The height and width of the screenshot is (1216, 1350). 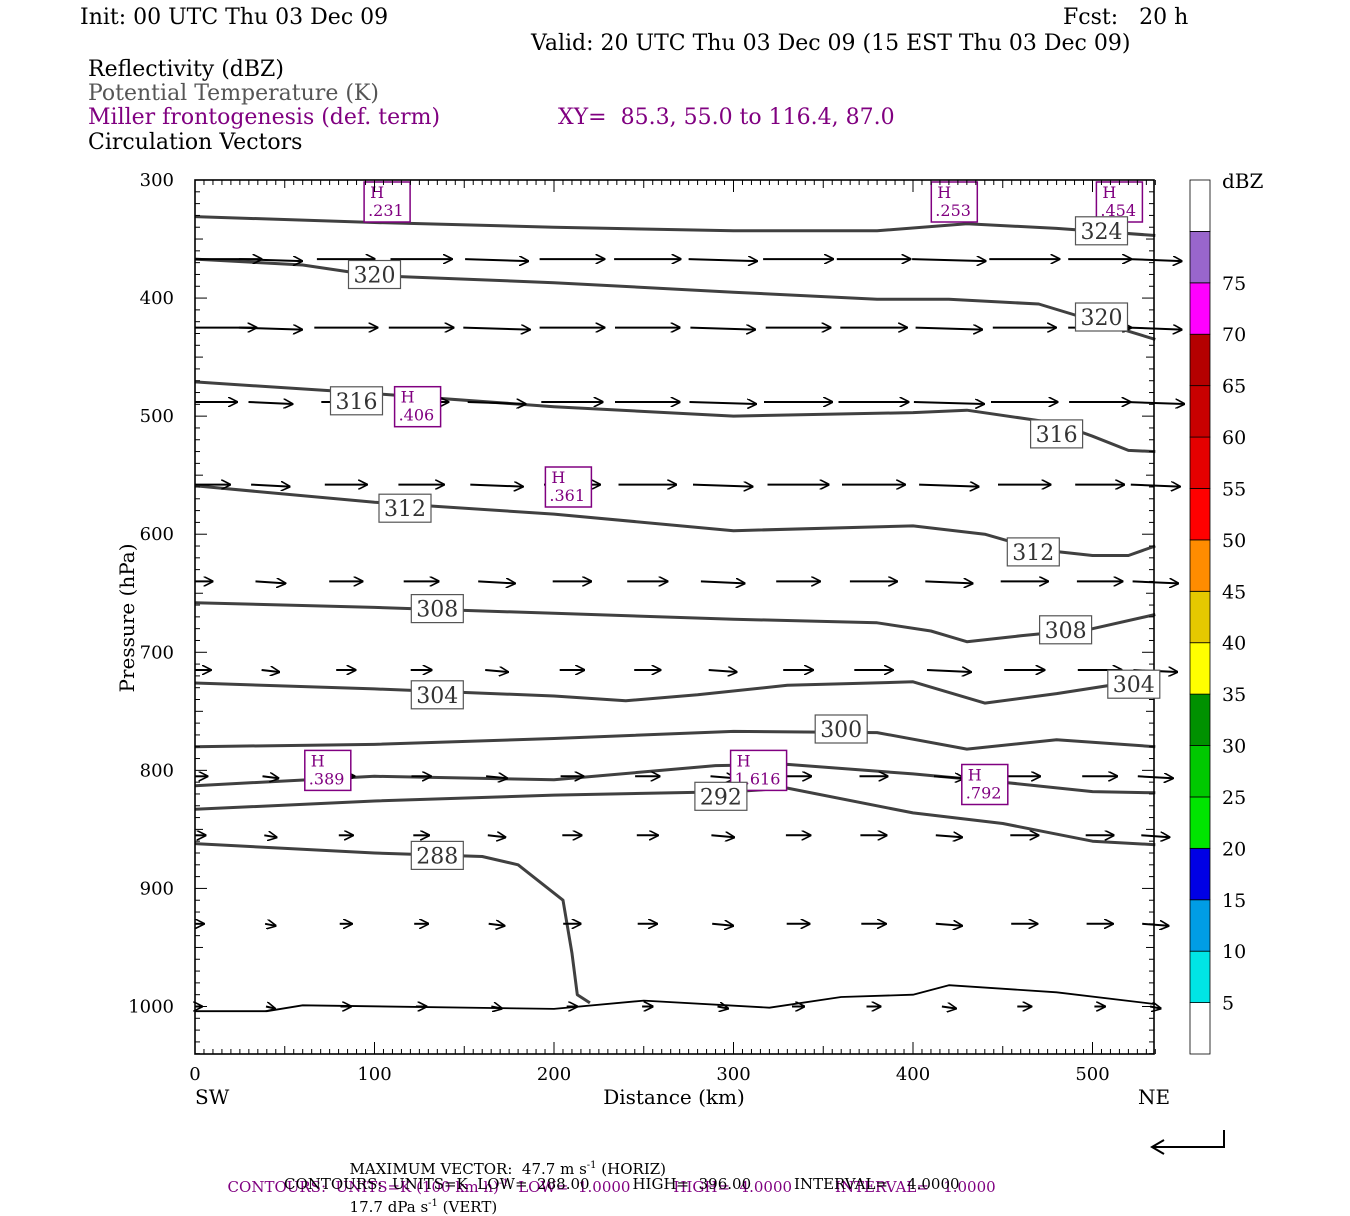 I want to click on theta-contour-label: 316, so click(x=1057, y=435).